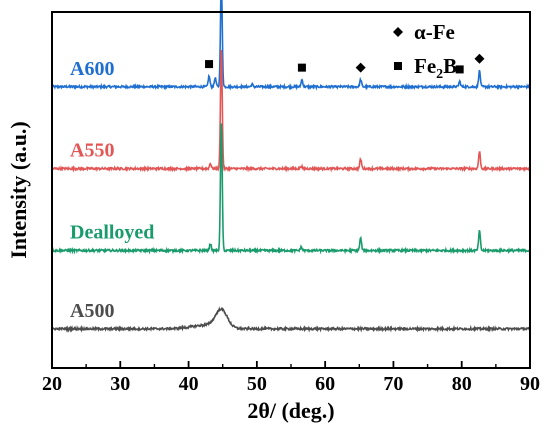 The height and width of the screenshot is (435, 550). What do you see at coordinates (92, 151) in the screenshot?
I see `series-label-a550: A550` at bounding box center [92, 151].